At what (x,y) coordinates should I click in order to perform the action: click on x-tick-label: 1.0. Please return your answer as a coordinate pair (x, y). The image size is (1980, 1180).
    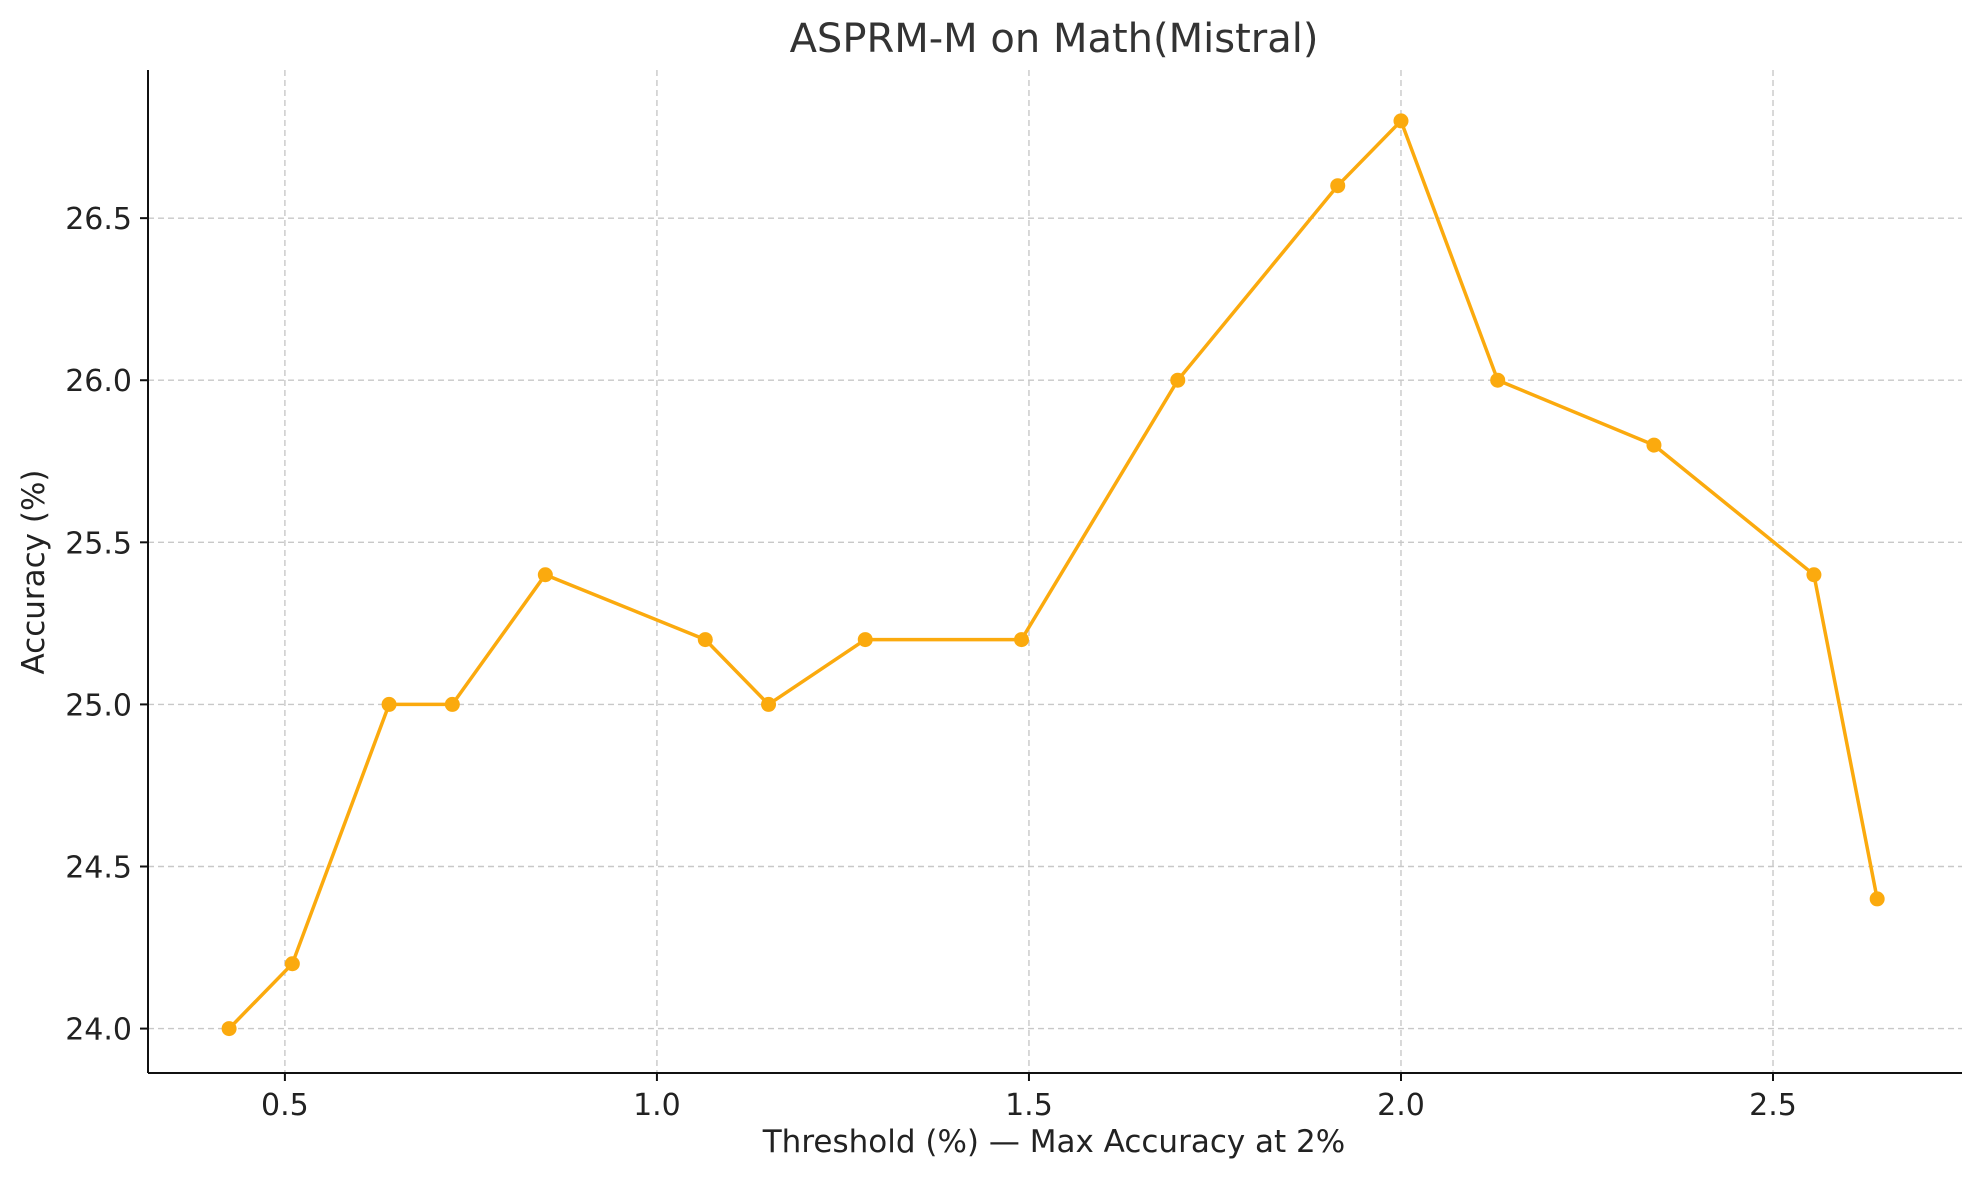
    Looking at the image, I should click on (657, 1105).